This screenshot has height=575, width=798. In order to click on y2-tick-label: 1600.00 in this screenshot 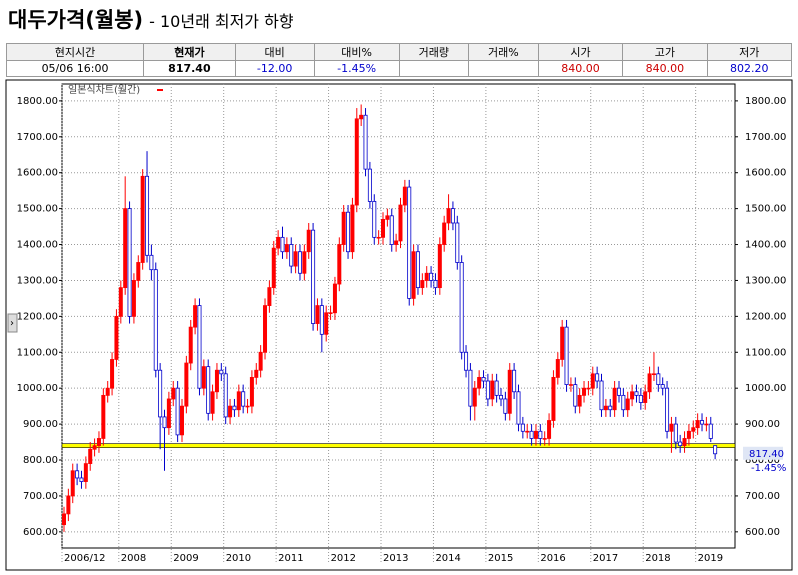, I will do `click(765, 173)`.